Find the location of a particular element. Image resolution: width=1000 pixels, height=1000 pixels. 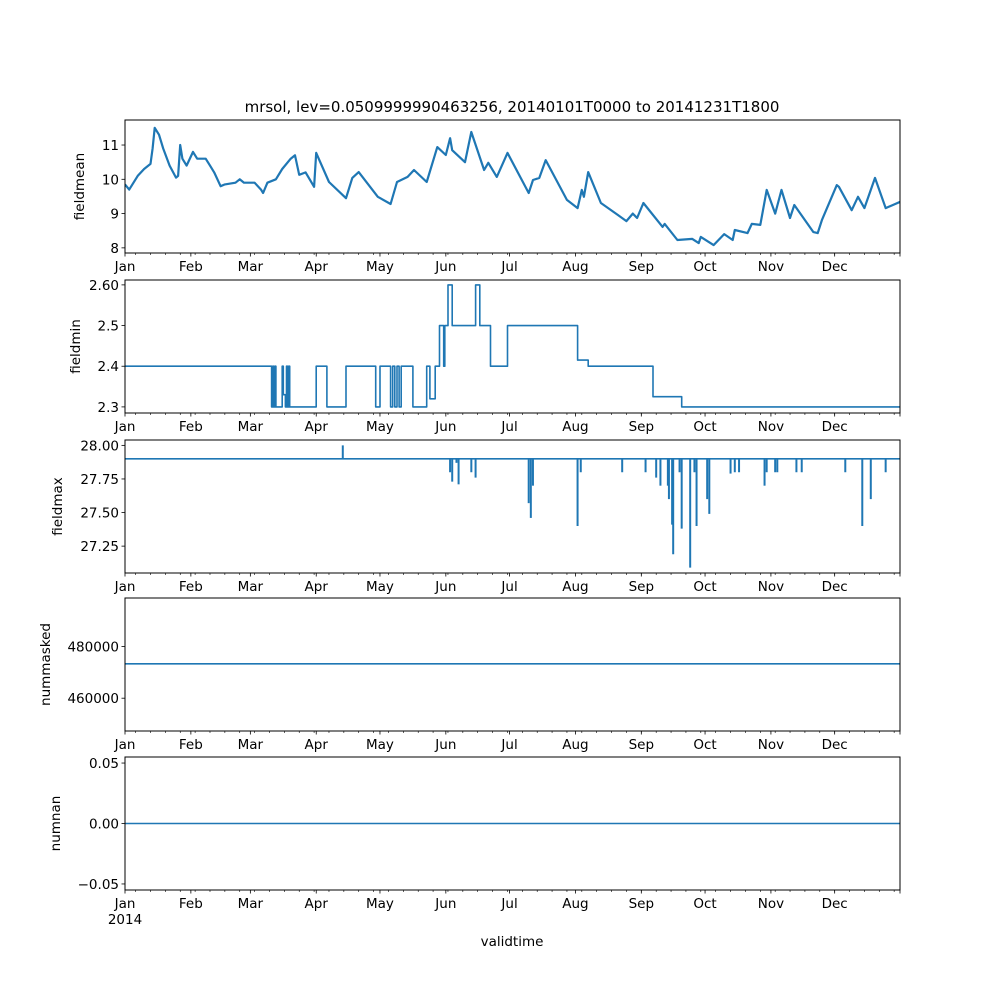

y-axis-label: fieldmin is located at coordinates (76, 346).